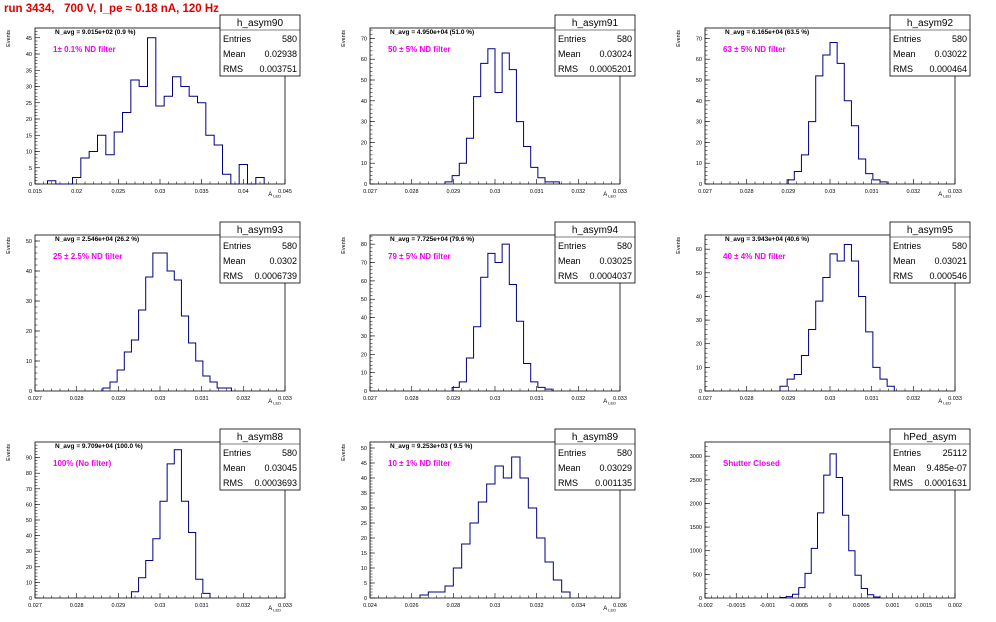 The height and width of the screenshot is (622, 996). I want to click on x-tick-label: -0.0015, so click(736, 606).